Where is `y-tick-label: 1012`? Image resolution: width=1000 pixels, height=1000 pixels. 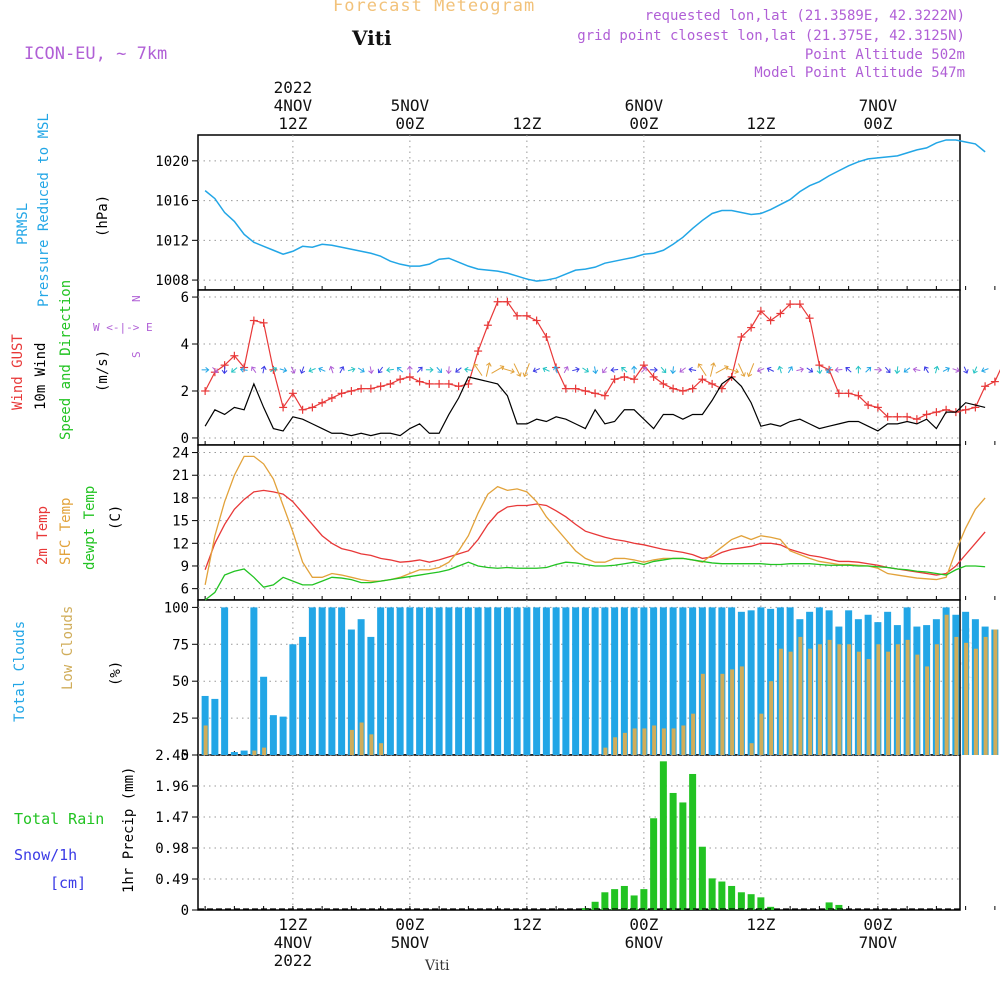
y-tick-label: 1012 is located at coordinates (172, 241).